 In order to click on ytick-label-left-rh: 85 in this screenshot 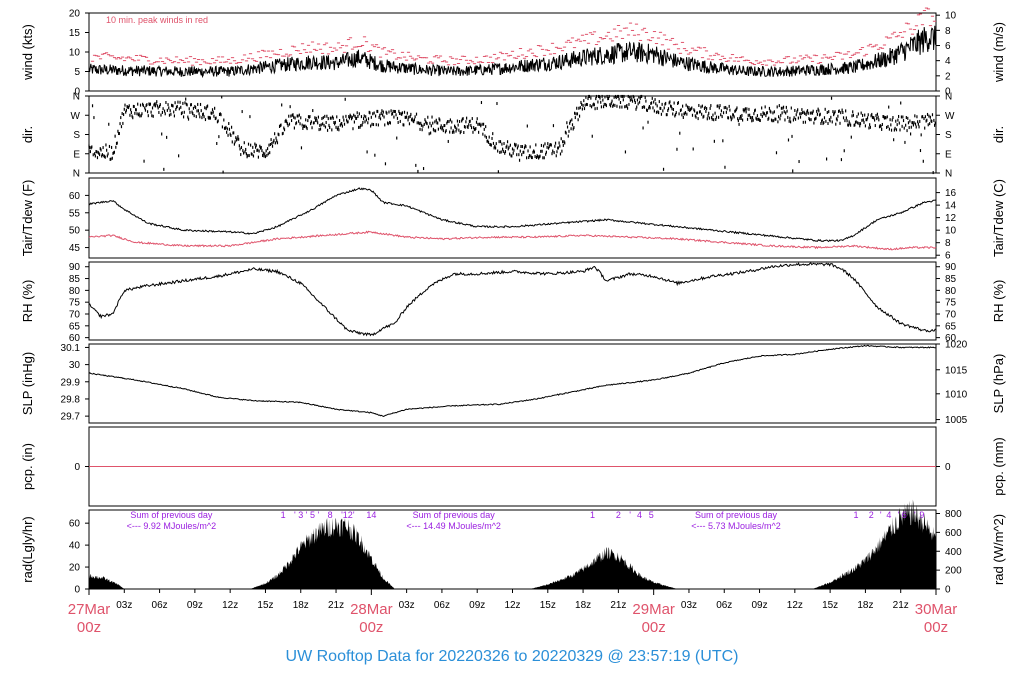, I will do `click(75, 279)`.